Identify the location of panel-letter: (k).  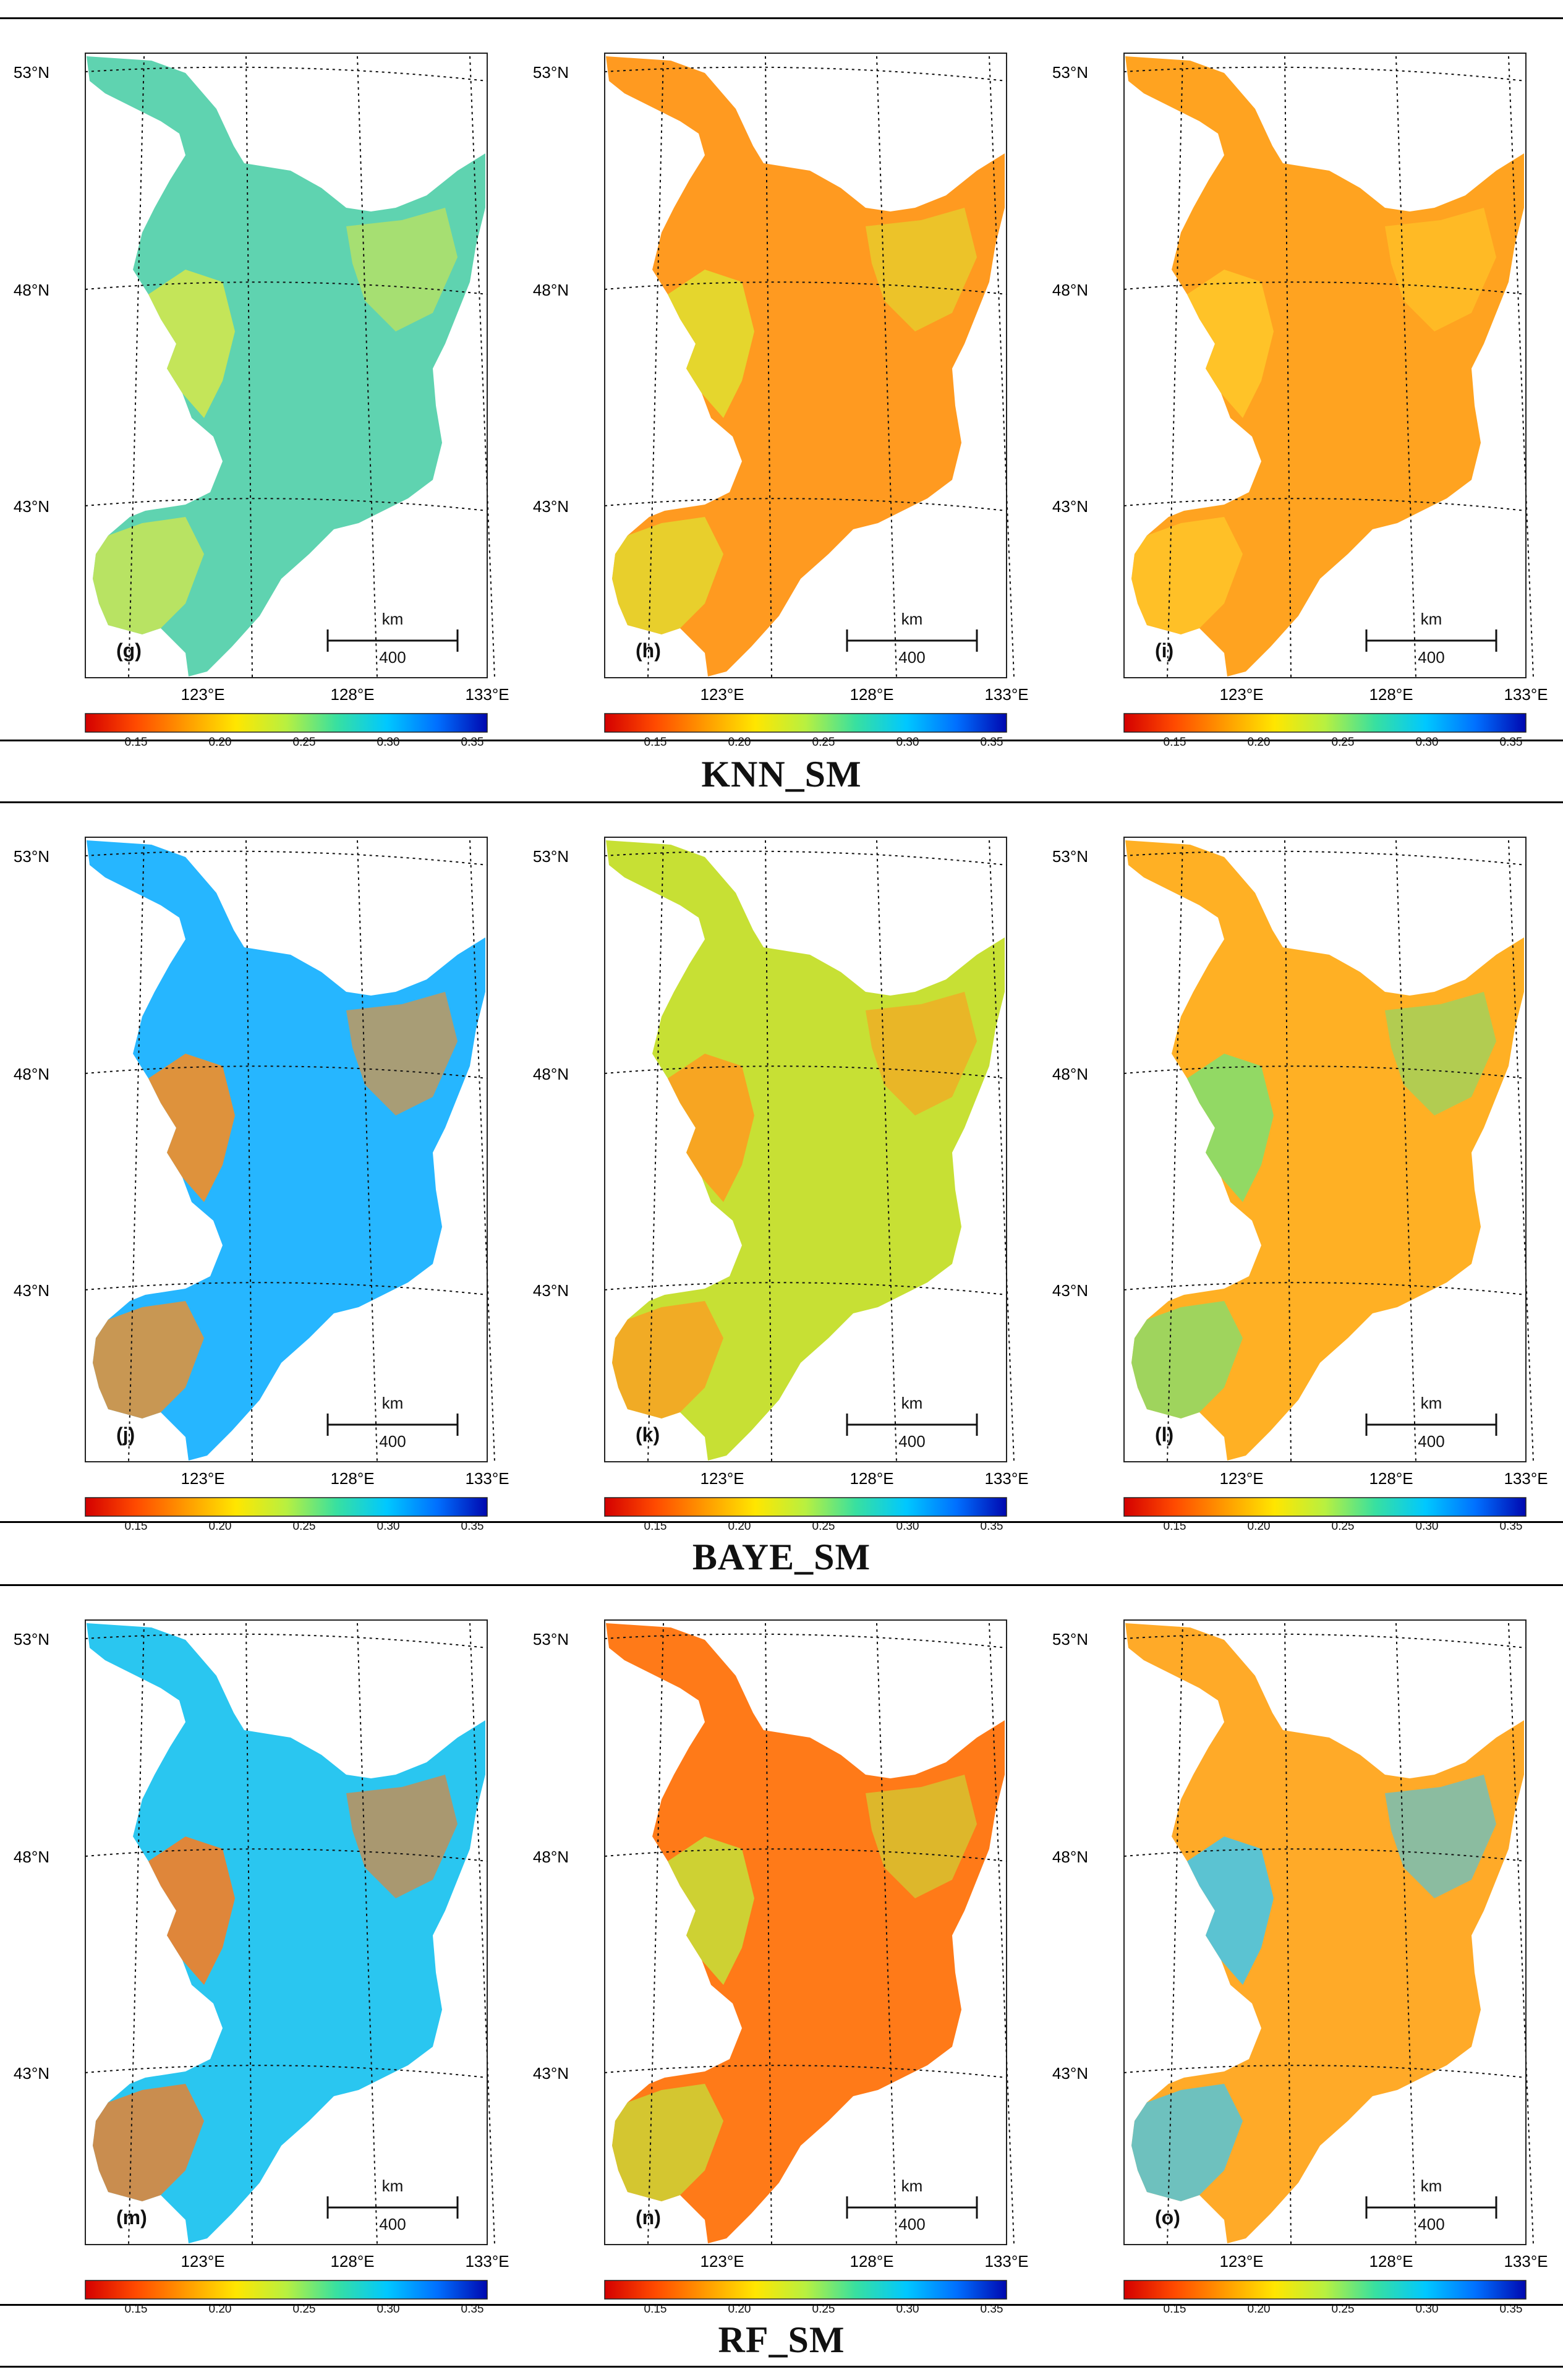
(648, 1434).